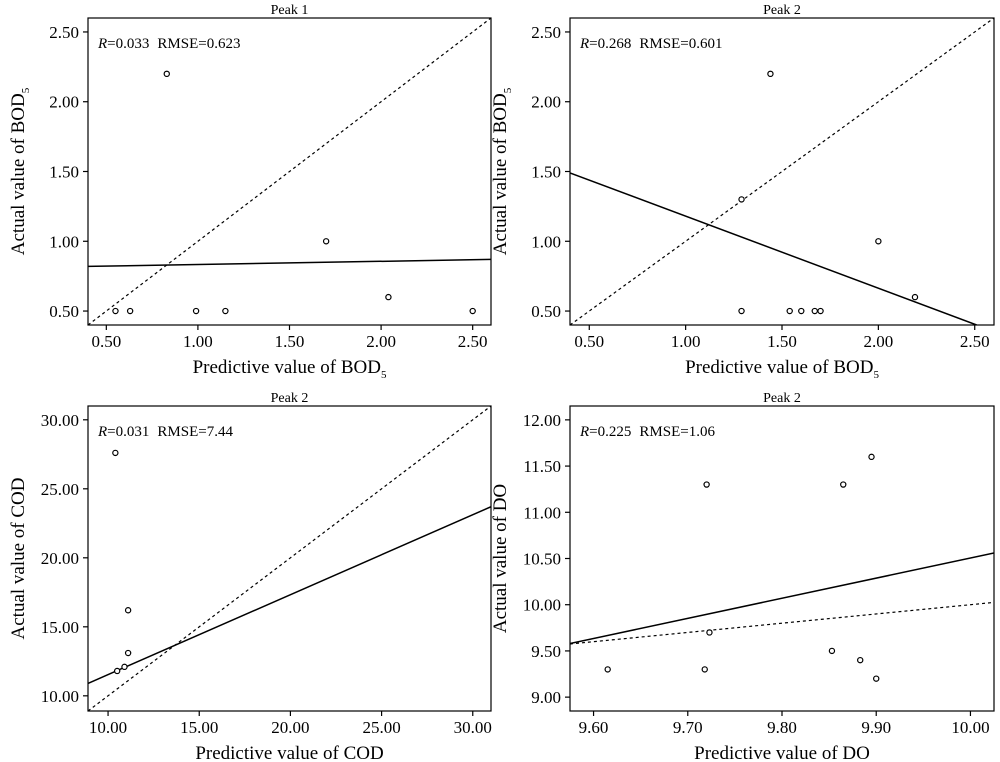 This screenshot has height=762, width=1000. What do you see at coordinates (546, 651) in the screenshot?
I see `y-tick-label: 9.50` at bounding box center [546, 651].